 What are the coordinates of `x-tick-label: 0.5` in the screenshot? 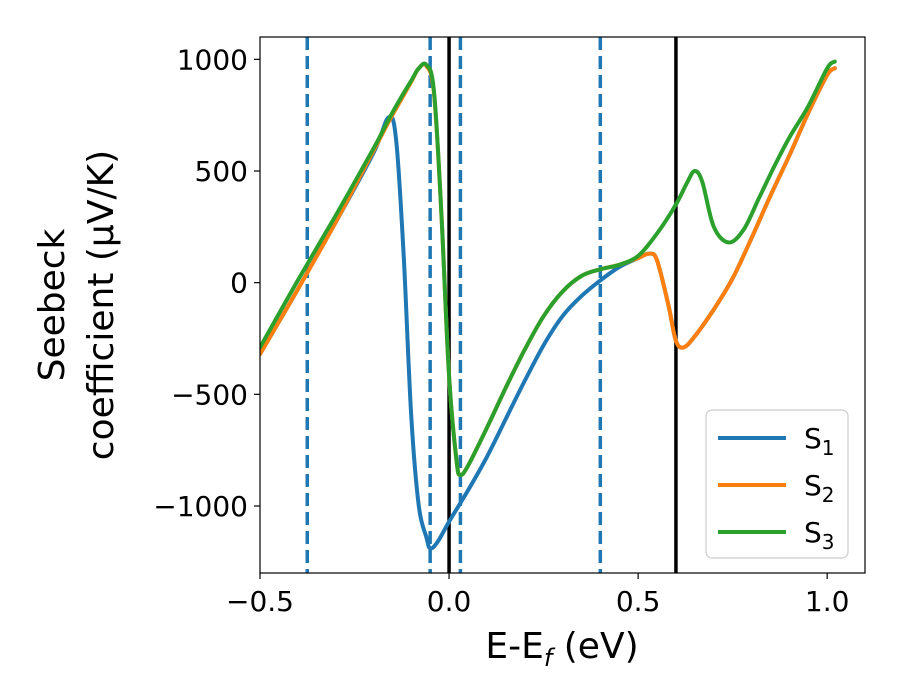 It's located at (638, 601).